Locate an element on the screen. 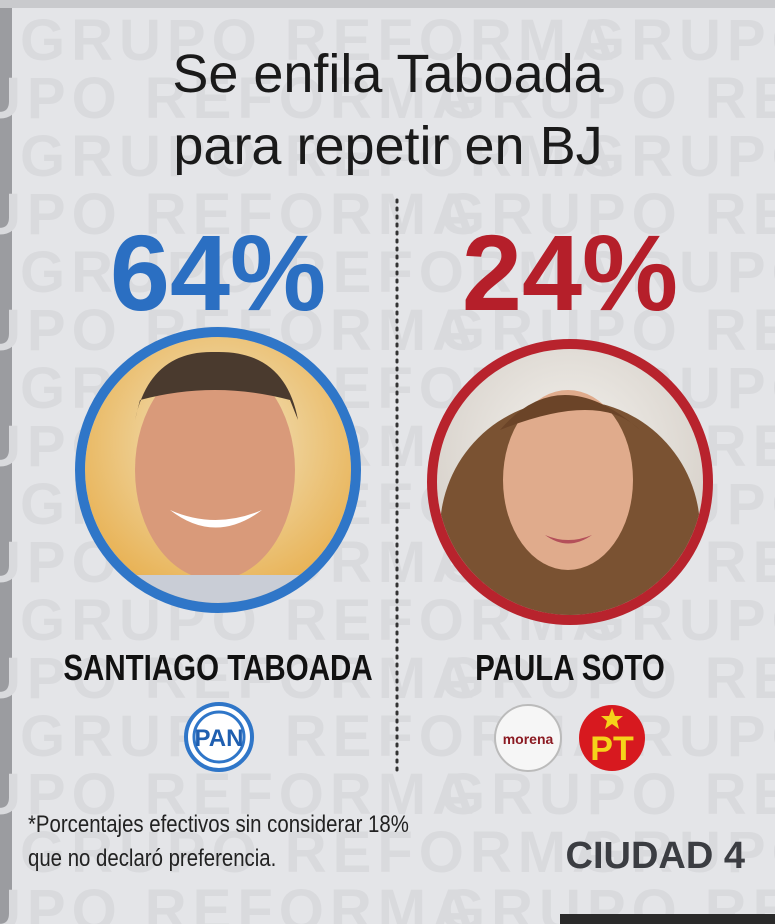 The height and width of the screenshot is (924, 775). candidate-name: PAULA SOTO is located at coordinates (570, 667).